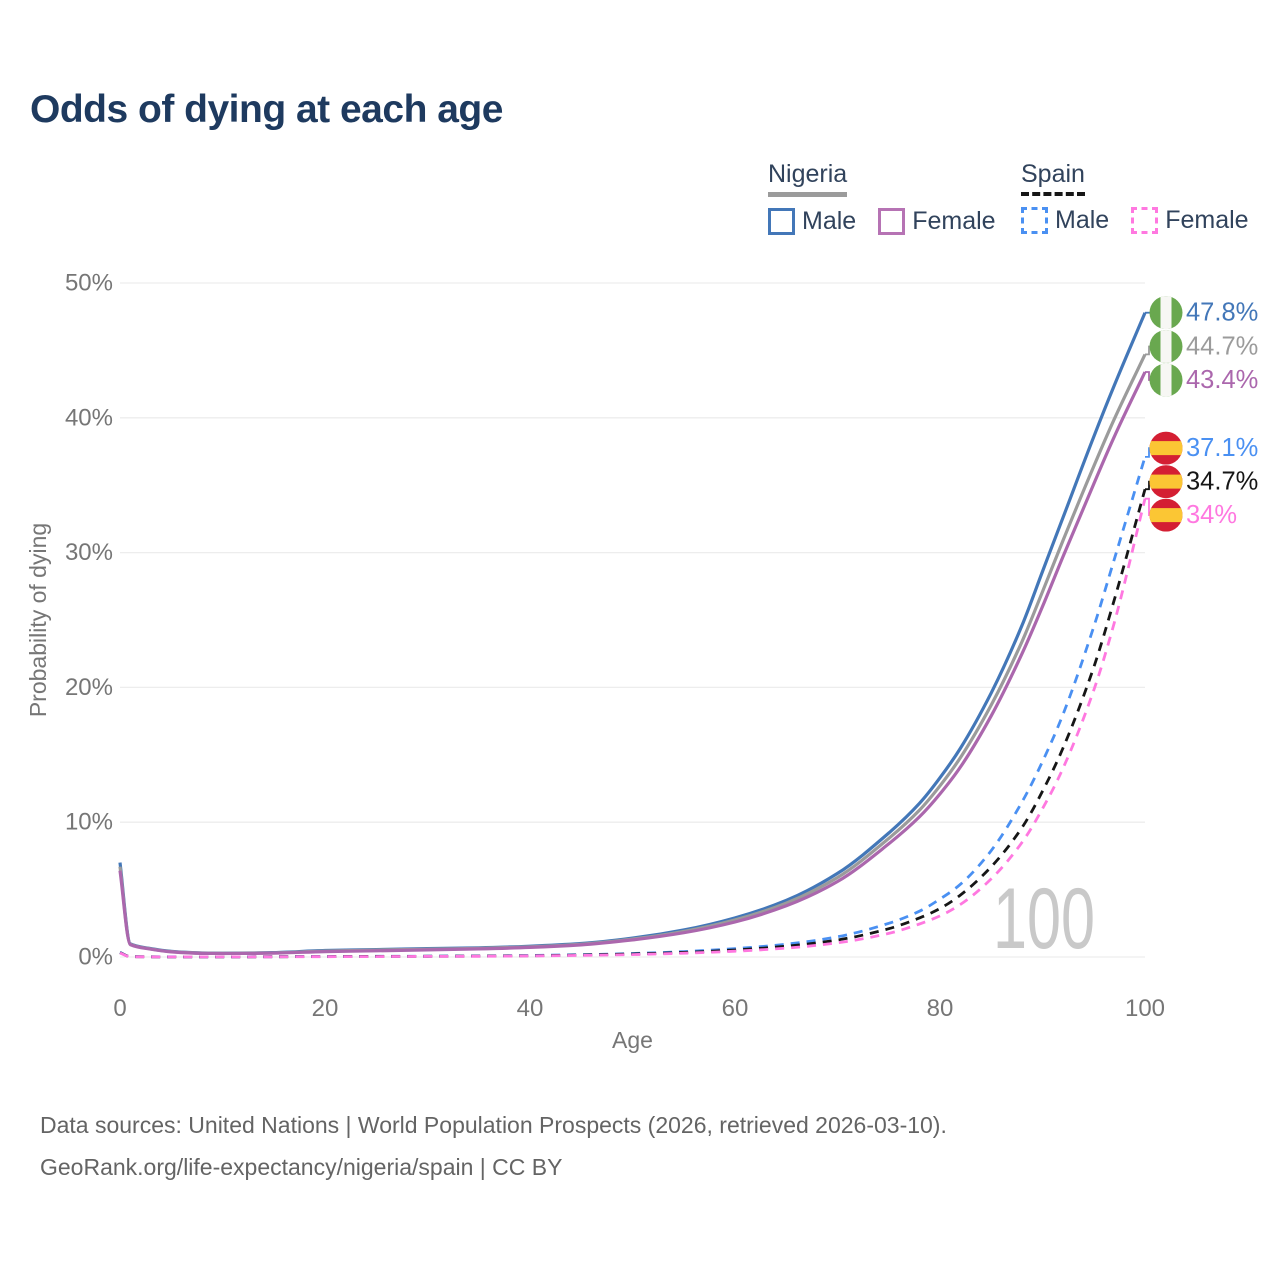  I want to click on end-value-label: 34.7%, so click(1222, 482).